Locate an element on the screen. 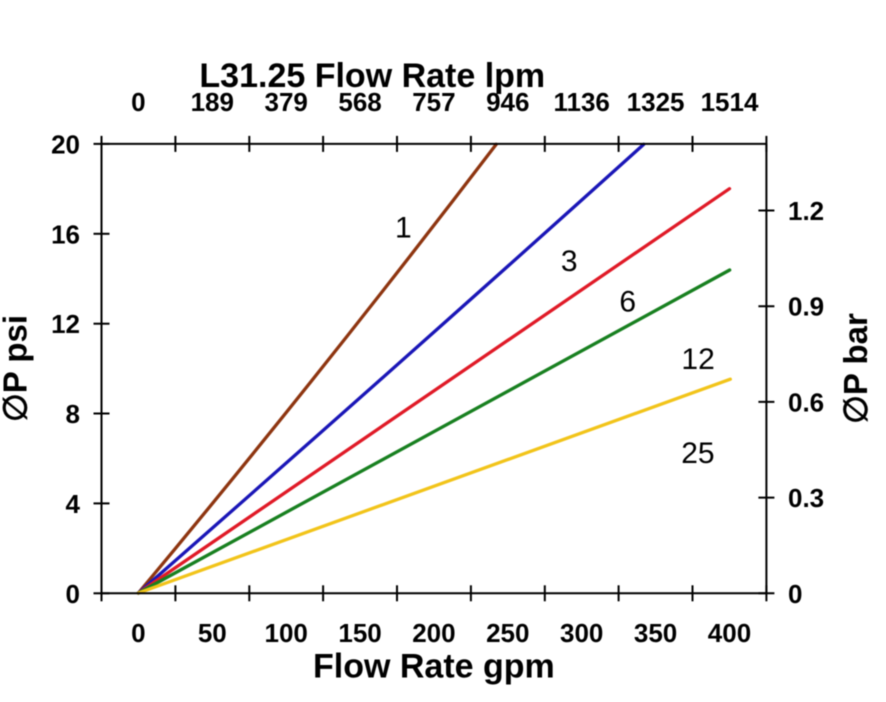 This screenshot has height=702, width=886. svg-text: 20 is located at coordinates (65, 144).